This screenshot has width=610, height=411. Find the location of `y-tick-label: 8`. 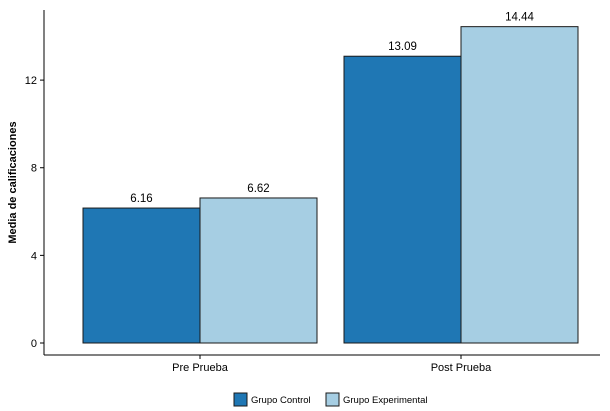

y-tick-label: 8 is located at coordinates (34, 169).